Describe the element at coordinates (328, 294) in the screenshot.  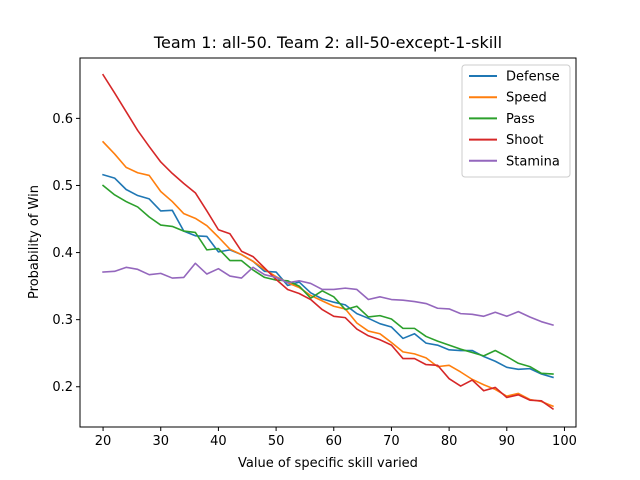
I see `series-line-stamina` at that location.